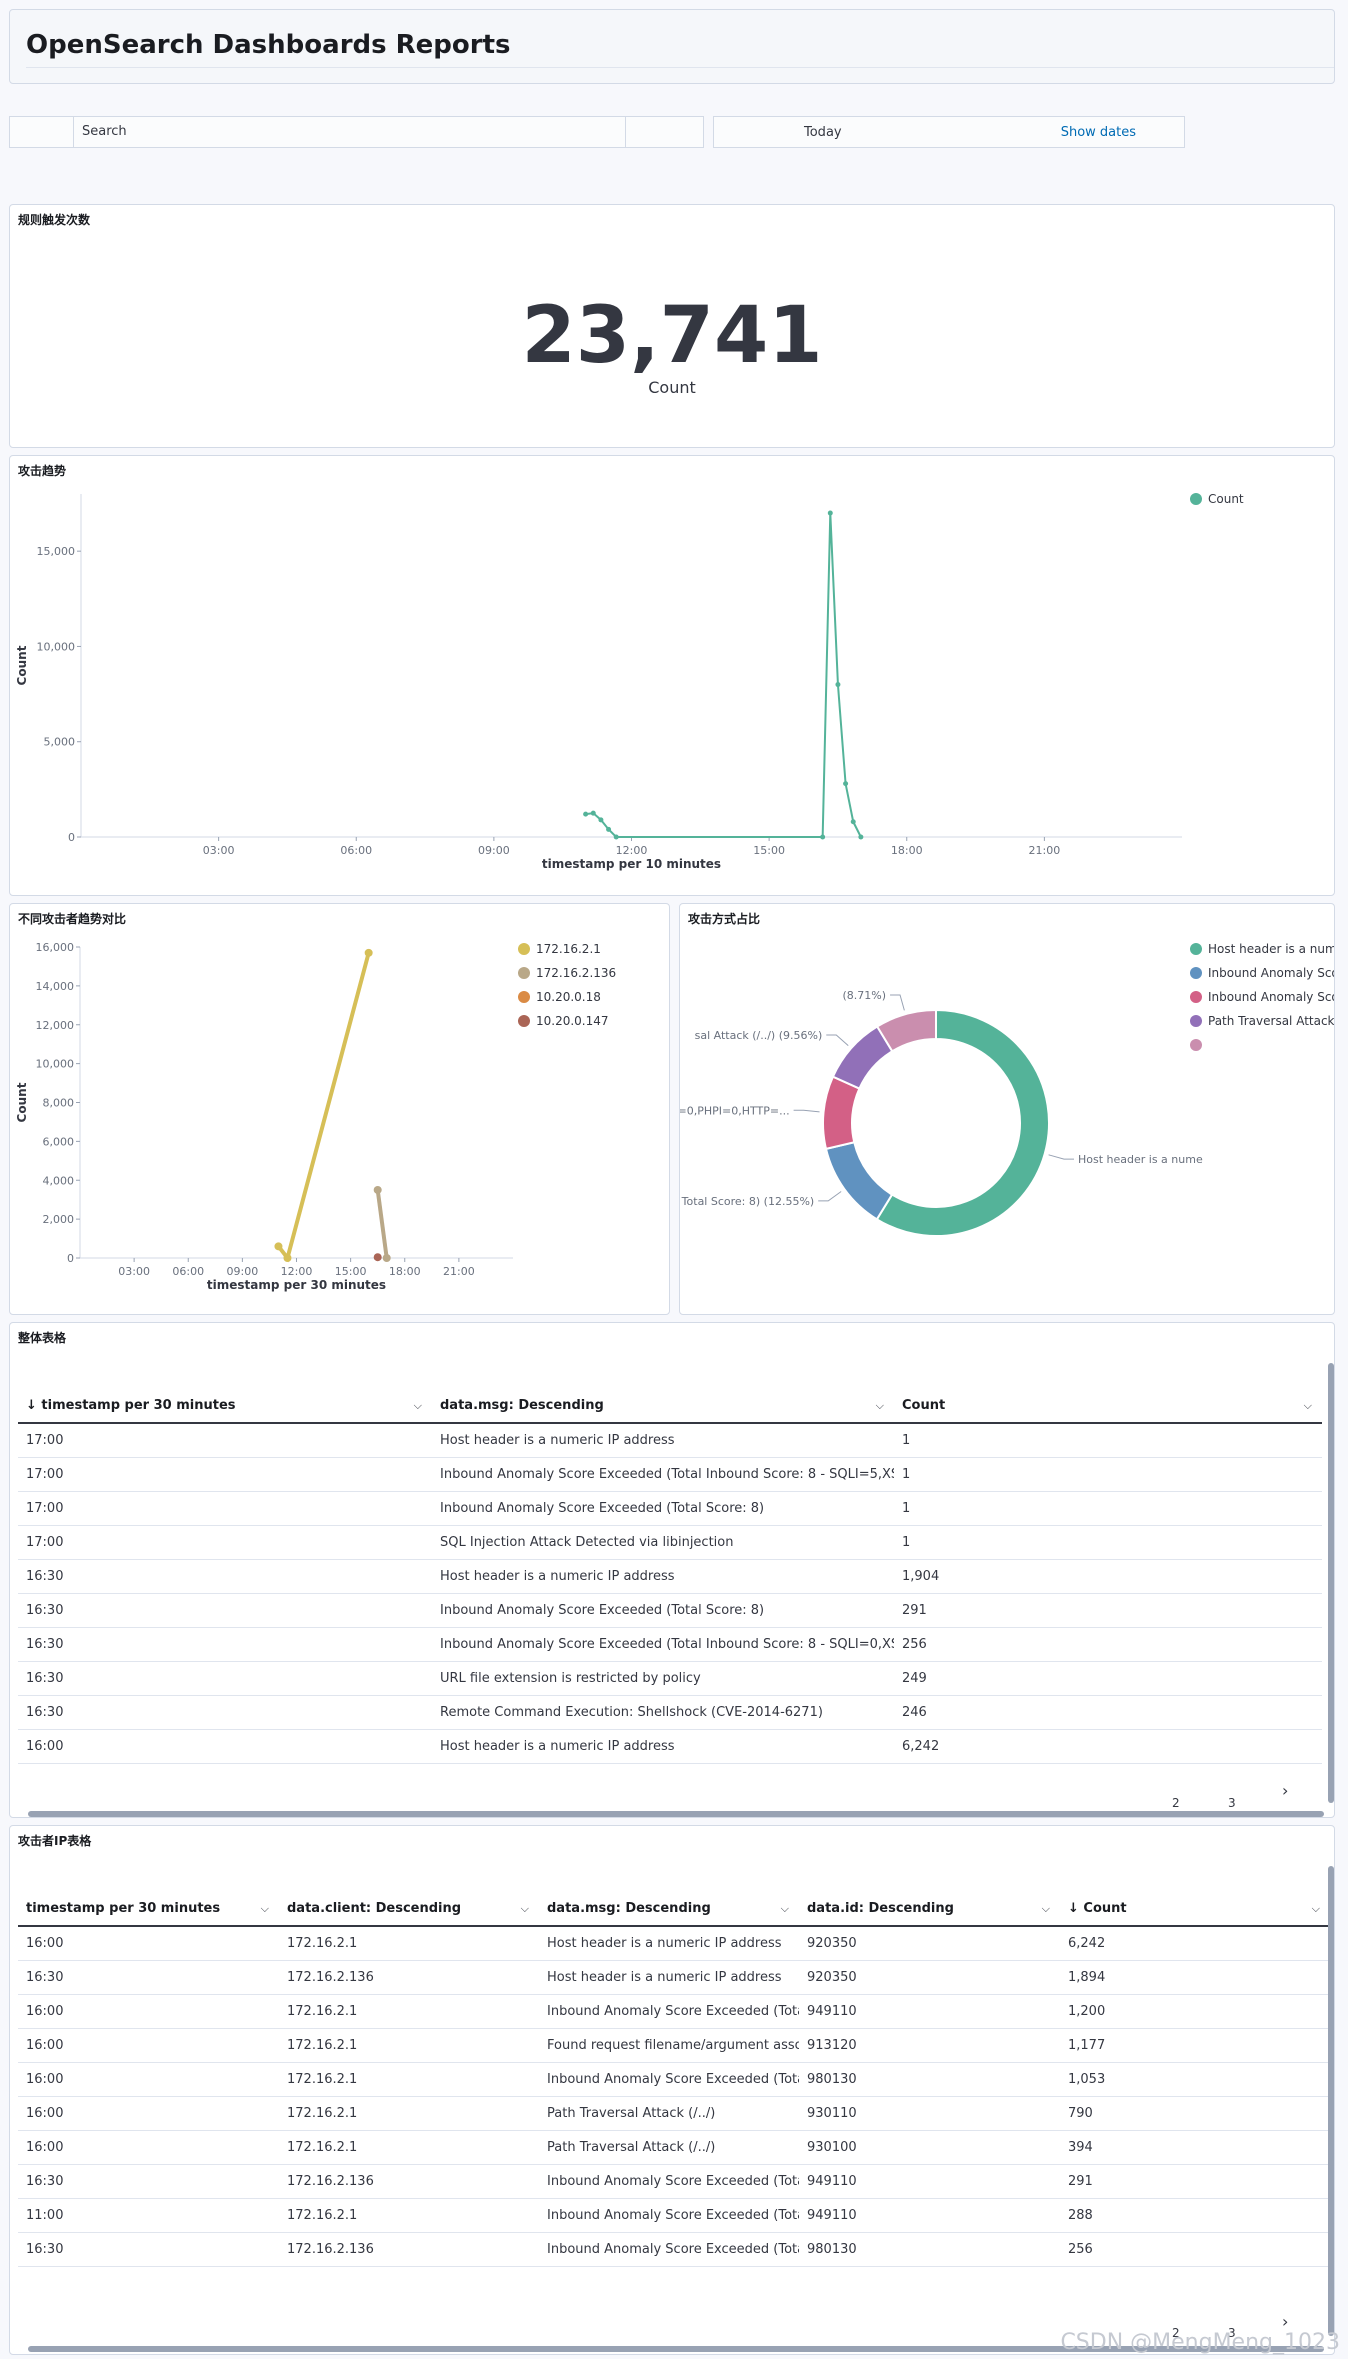  What do you see at coordinates (680, 67) in the screenshot?
I see `header-divider` at bounding box center [680, 67].